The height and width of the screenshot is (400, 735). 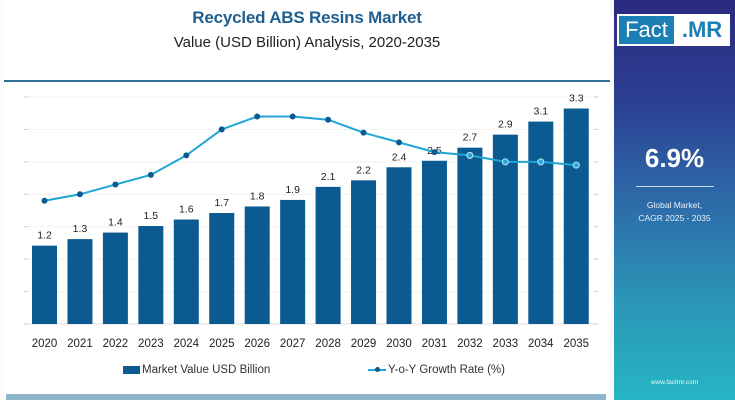 What do you see at coordinates (576, 99) in the screenshot?
I see `bar-data-label: 3.3` at bounding box center [576, 99].